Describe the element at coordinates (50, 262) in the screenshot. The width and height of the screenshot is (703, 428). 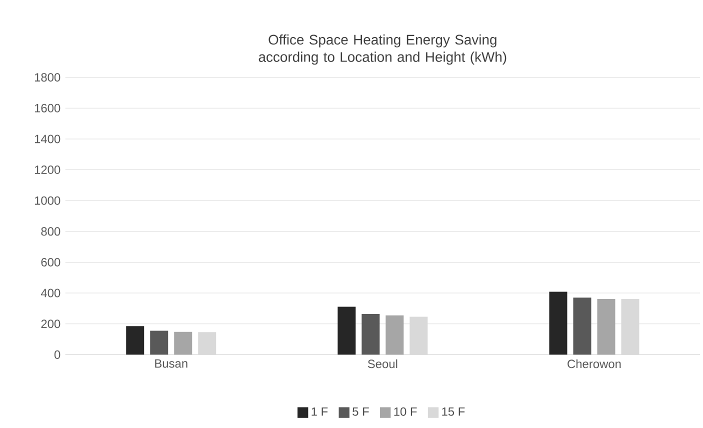
I see `y-tick-label: 600` at that location.